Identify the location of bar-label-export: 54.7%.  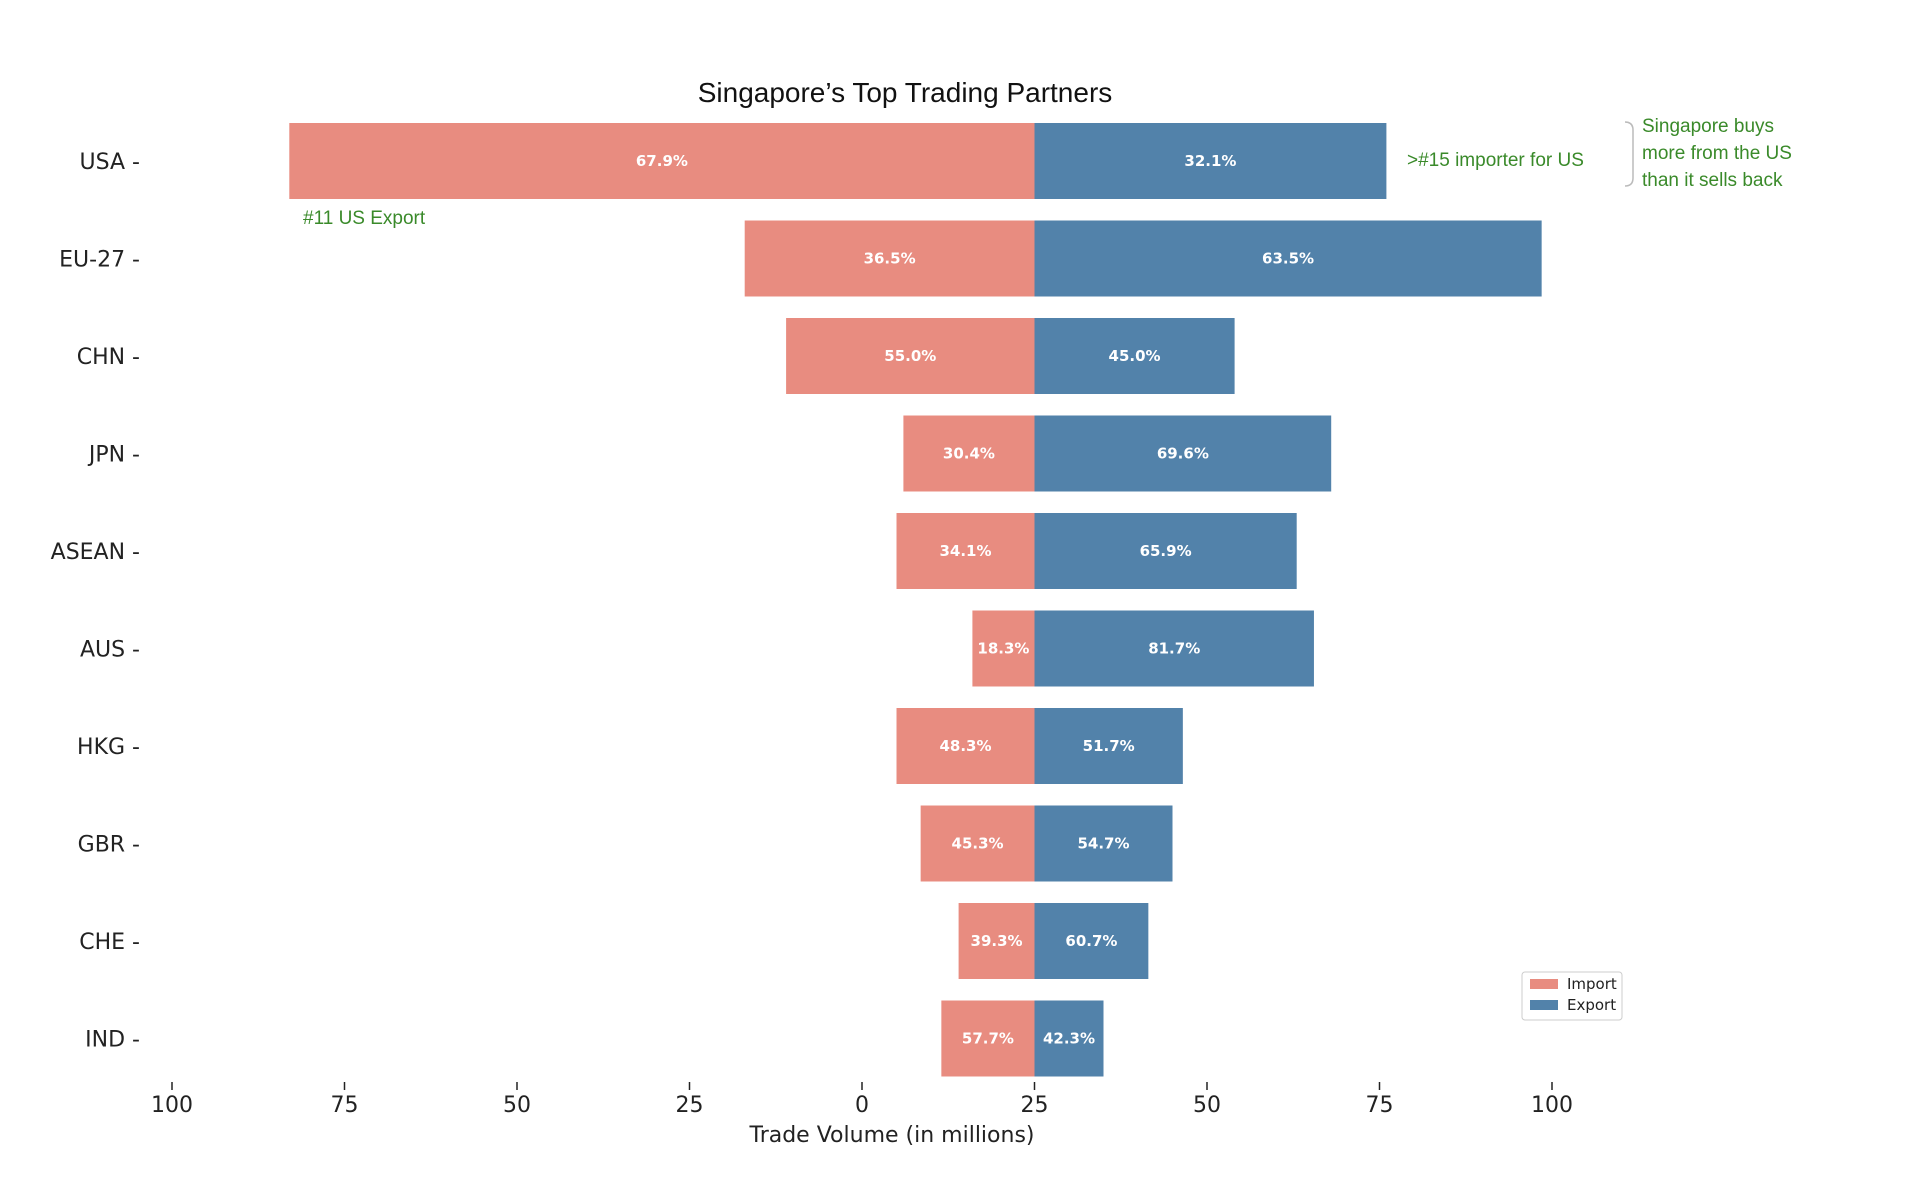
(1103, 844).